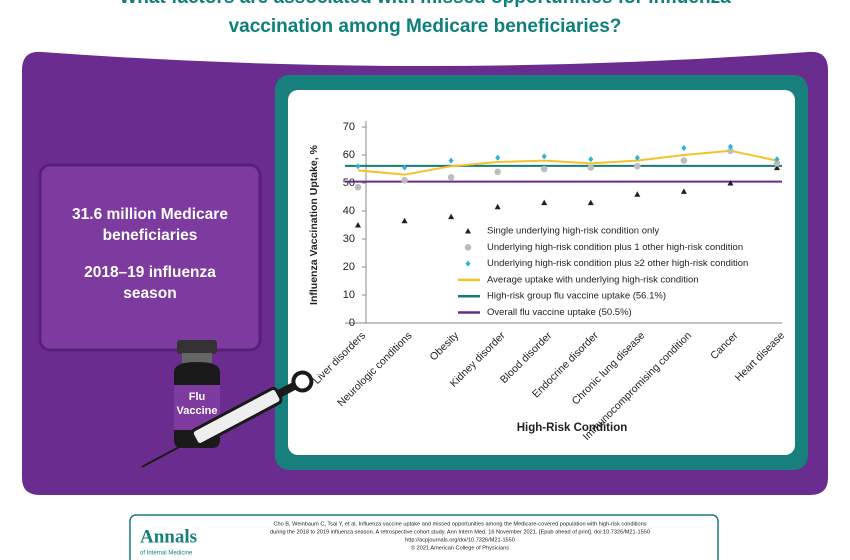 The width and height of the screenshot is (850, 560). What do you see at coordinates (460, 547) in the screenshot?
I see `citation: © 2021 American College of Physicians` at bounding box center [460, 547].